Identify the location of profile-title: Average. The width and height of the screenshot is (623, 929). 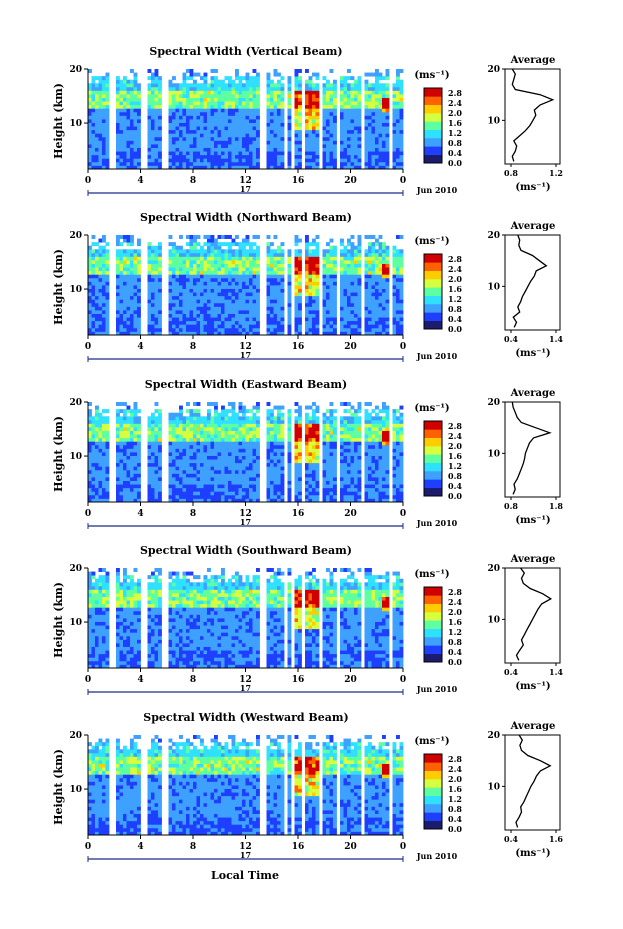
(533, 226).